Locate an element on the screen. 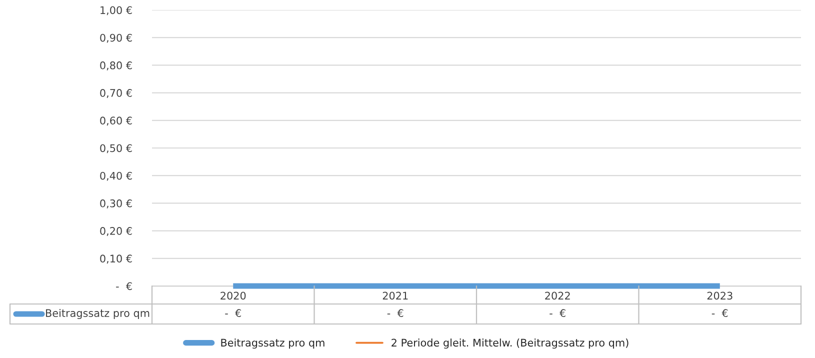 Image resolution: width=815 pixels, height=358 pixels. x-tick-label: 2023 is located at coordinates (719, 296).